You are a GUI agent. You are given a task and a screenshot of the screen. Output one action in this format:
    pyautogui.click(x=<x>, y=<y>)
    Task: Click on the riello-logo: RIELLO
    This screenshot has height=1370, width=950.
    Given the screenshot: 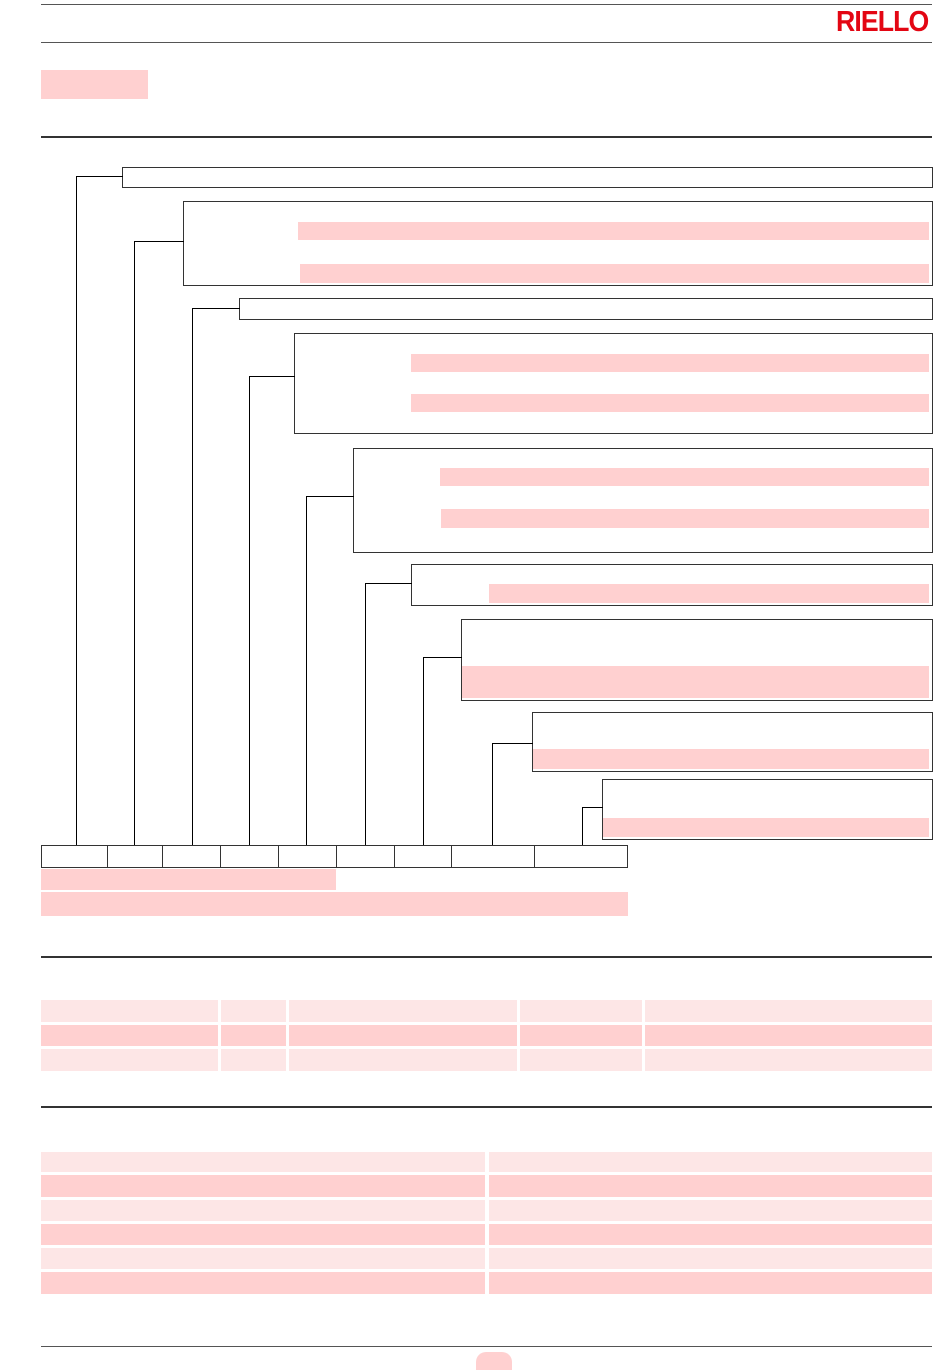 What is the action you would take?
    pyautogui.click(x=882, y=22)
    